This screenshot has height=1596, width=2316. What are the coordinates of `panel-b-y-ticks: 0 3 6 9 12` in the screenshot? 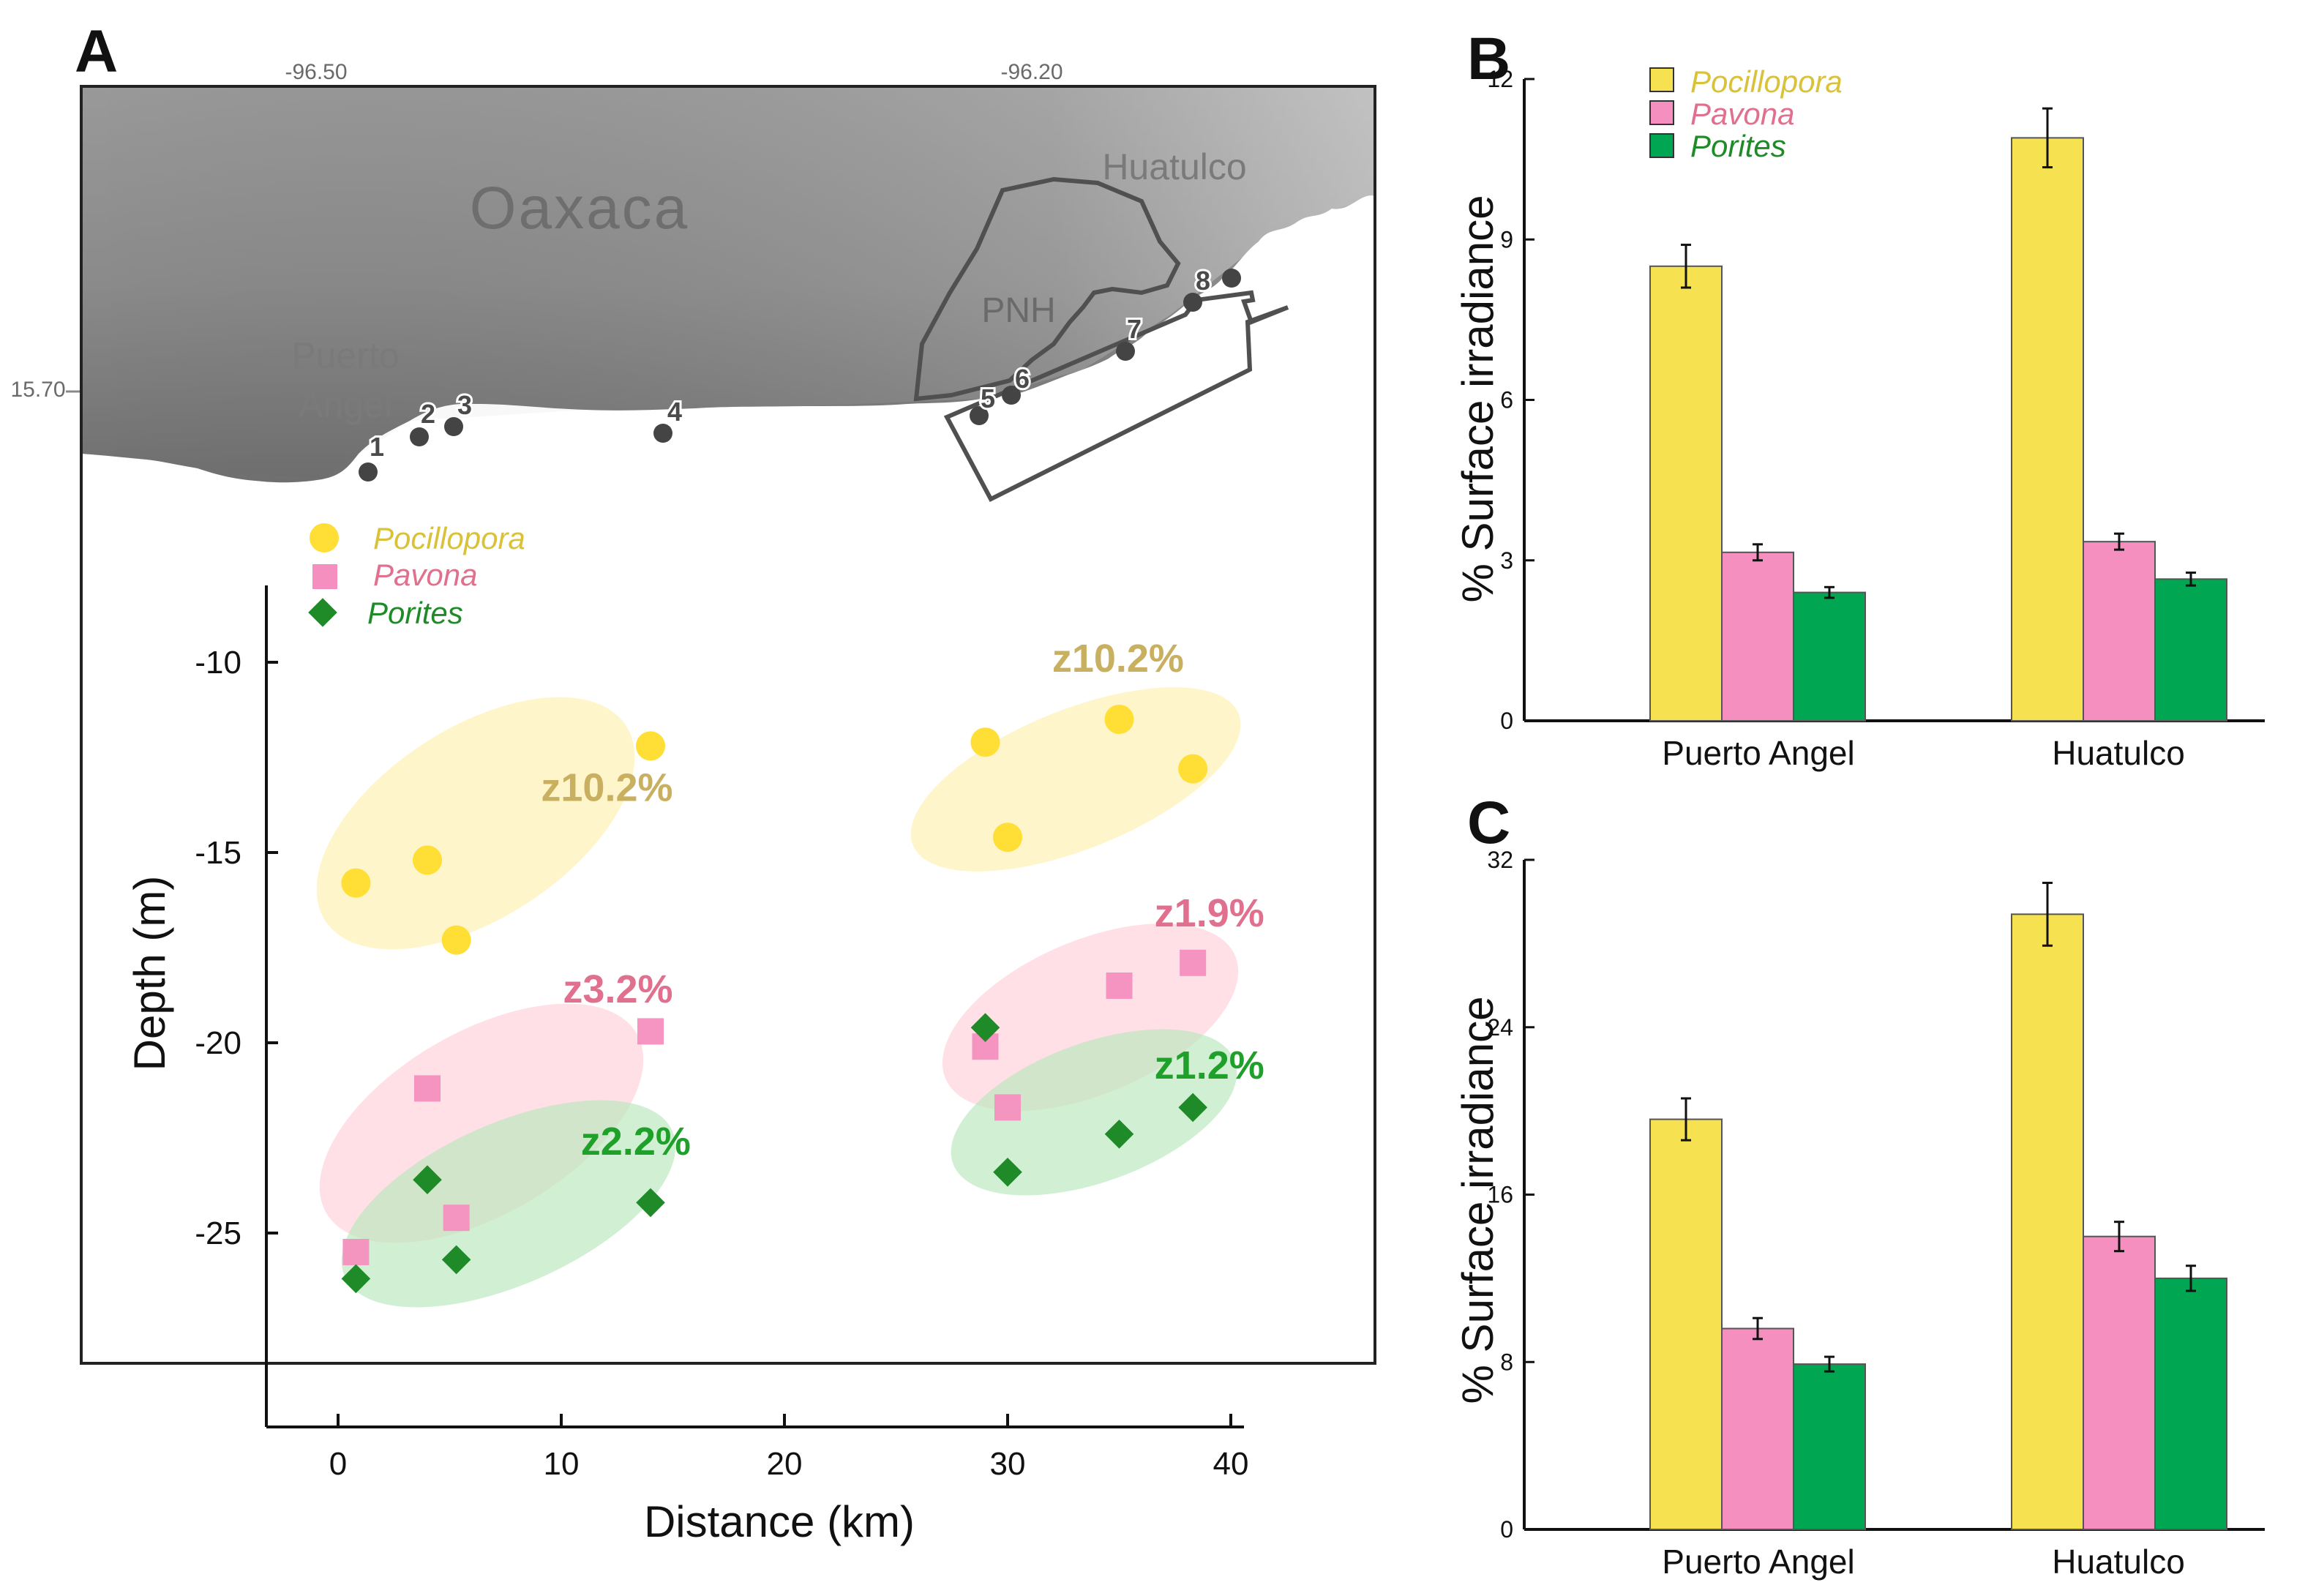 It's located at (1510, 400).